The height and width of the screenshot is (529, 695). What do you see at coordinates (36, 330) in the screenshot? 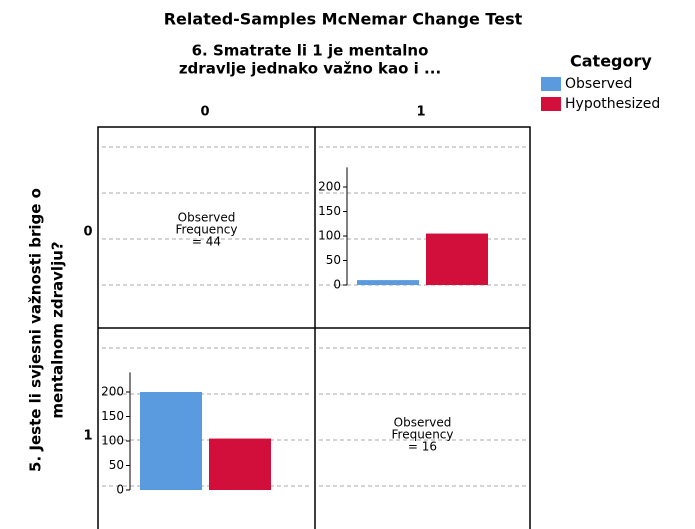
I see `row-title: 5. Jeste li svjesni važnosti brige o` at bounding box center [36, 330].